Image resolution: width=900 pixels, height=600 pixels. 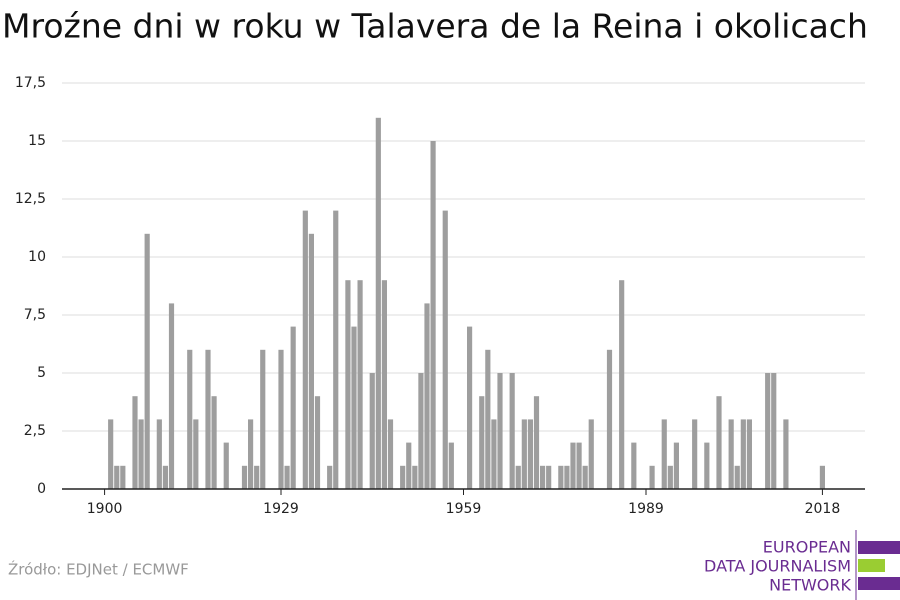 What do you see at coordinates (464, 509) in the screenshot?
I see `x-tick-label: 1959` at bounding box center [464, 509].